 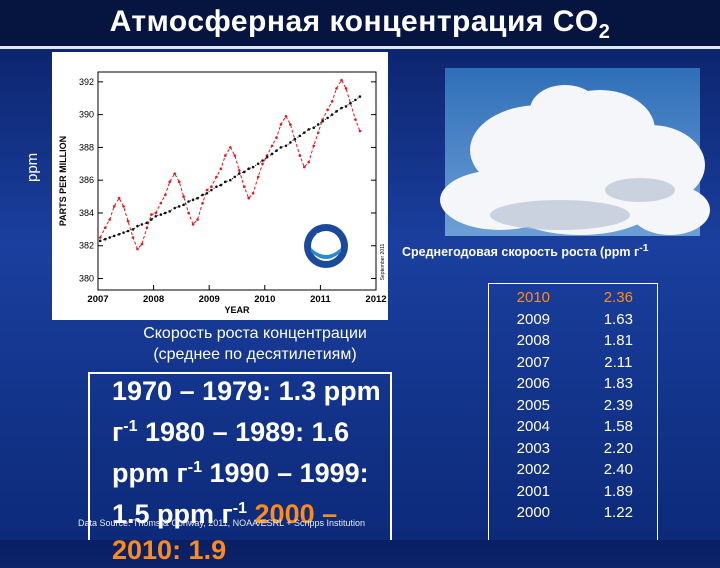 I want to click on y-axis-label: PARTS PER MILLION, so click(x=63, y=181).